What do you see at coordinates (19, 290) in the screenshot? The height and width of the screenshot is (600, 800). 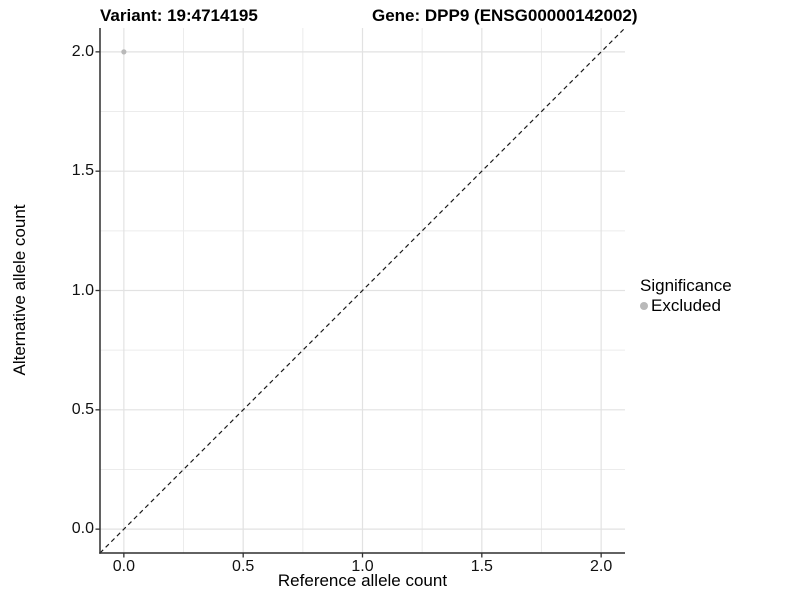 I see `y-axis-title: Alternative allele count` at bounding box center [19, 290].